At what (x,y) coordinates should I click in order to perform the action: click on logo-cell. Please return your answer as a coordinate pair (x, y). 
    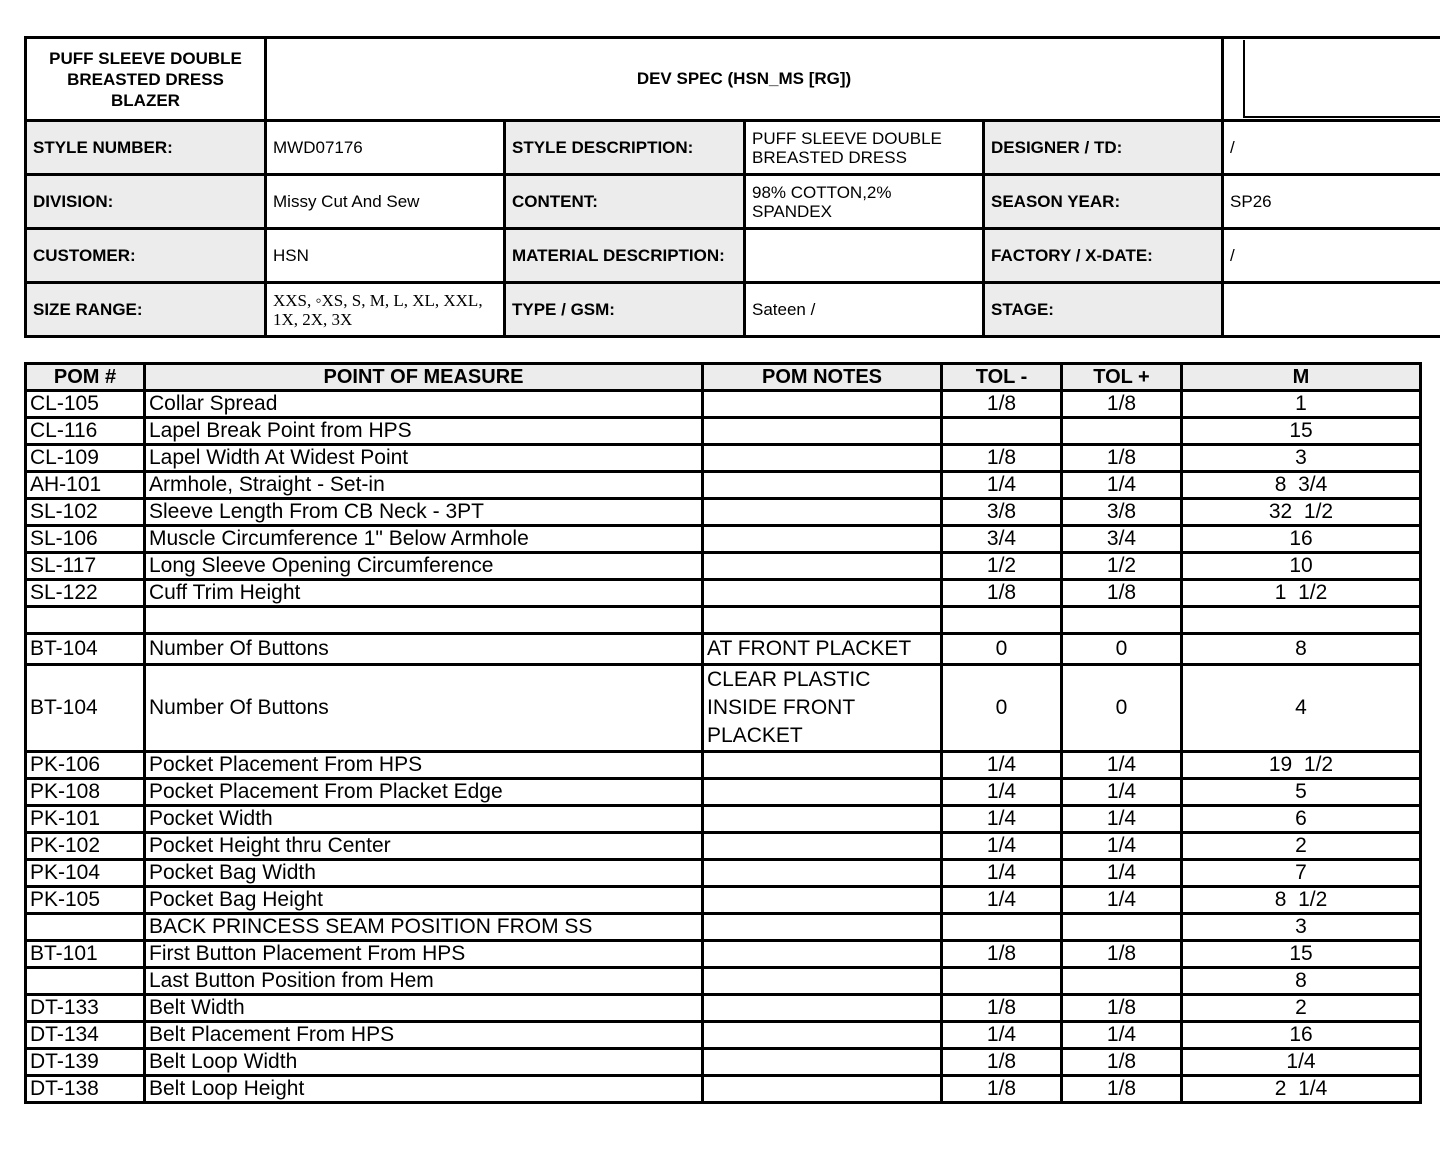
    Looking at the image, I should click on (1330, 79).